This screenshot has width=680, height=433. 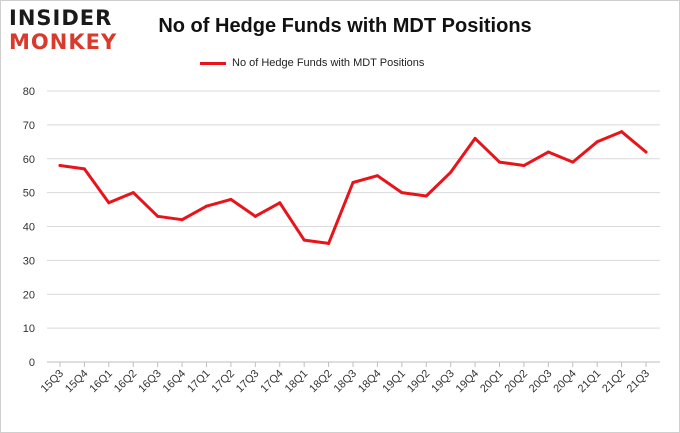 I want to click on x-tick-label: 15Q3, so click(x=53, y=382).